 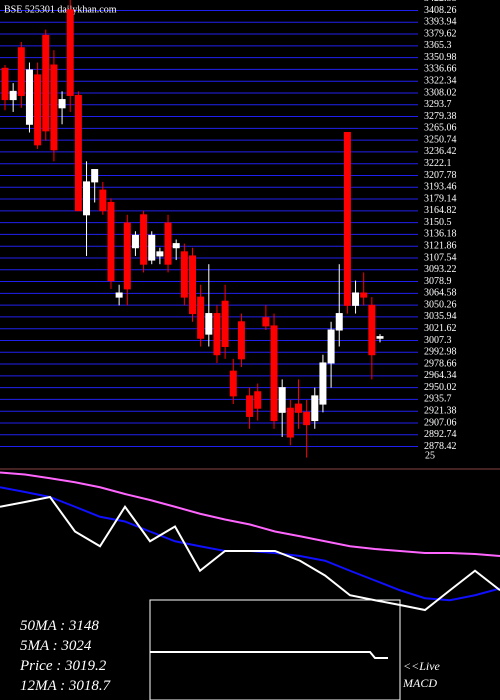 What do you see at coordinates (440, 304) in the screenshot?
I see `y-tick-label: 3050.26` at bounding box center [440, 304].